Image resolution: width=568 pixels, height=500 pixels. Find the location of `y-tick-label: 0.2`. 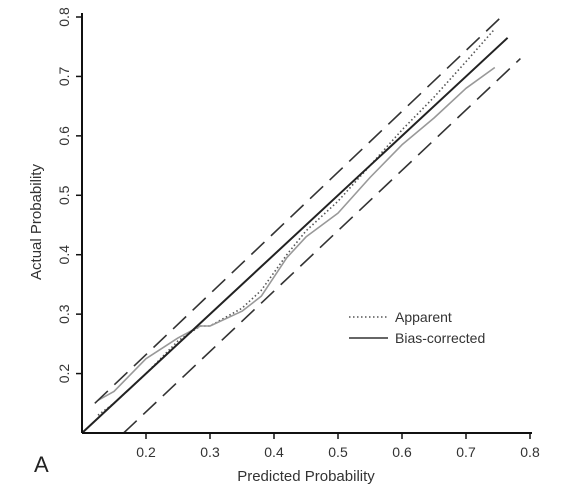

y-tick-label: 0.2 is located at coordinates (64, 374).